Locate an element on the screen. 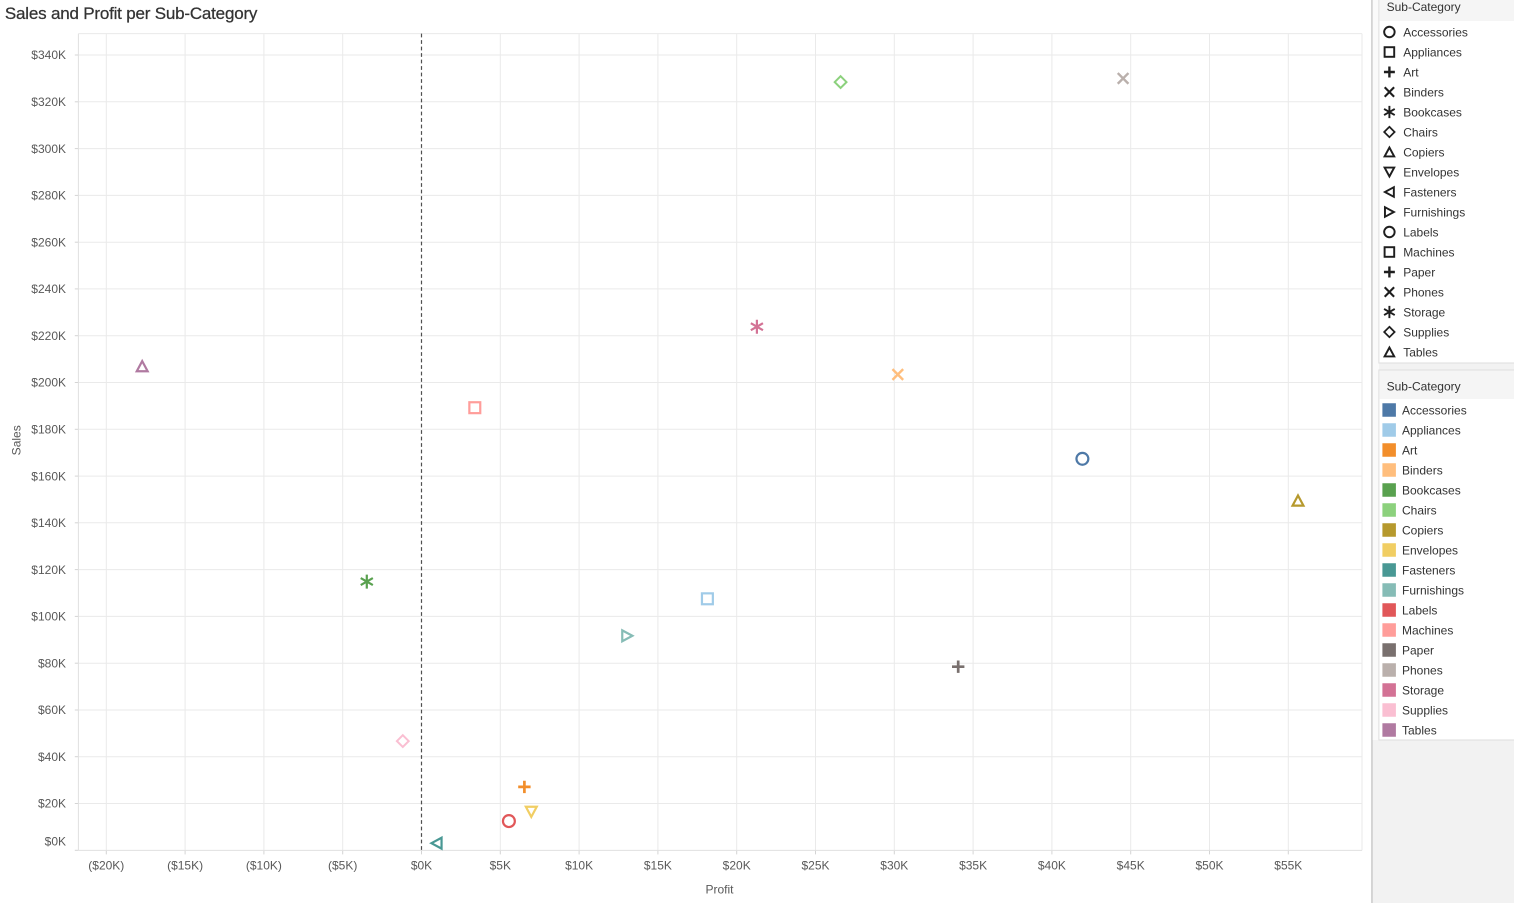  svg-text: $25K is located at coordinates (815, 865).